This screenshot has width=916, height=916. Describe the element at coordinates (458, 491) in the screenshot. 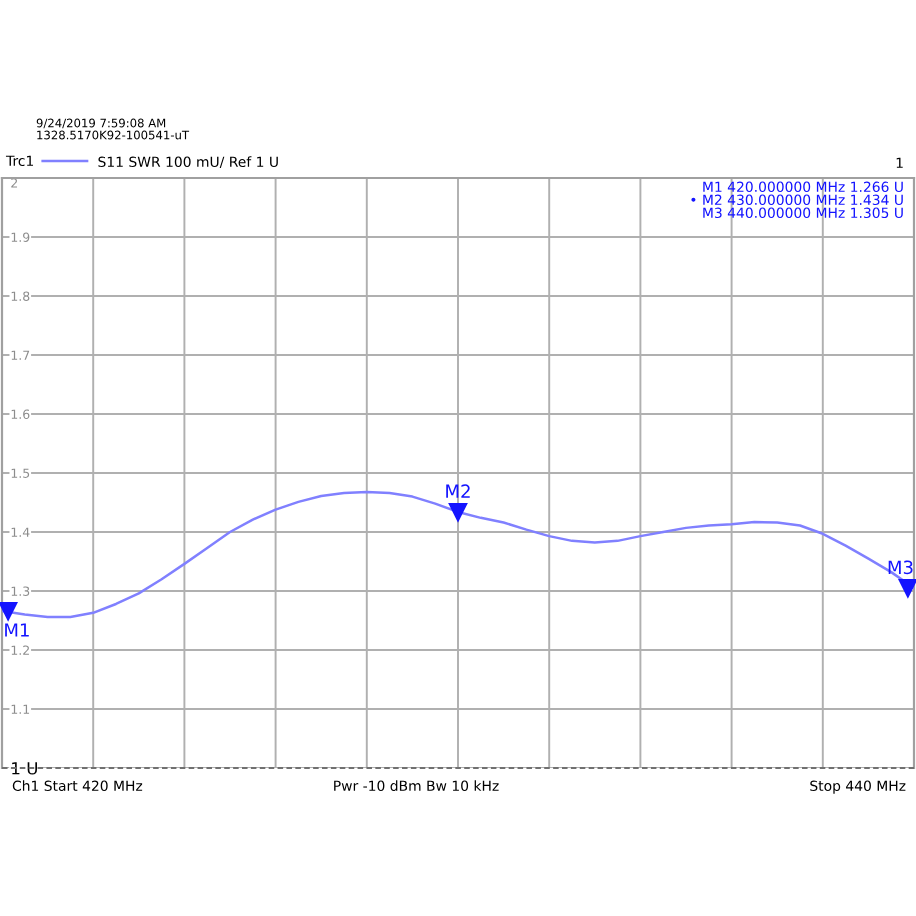

I see `data-label: M2` at that location.